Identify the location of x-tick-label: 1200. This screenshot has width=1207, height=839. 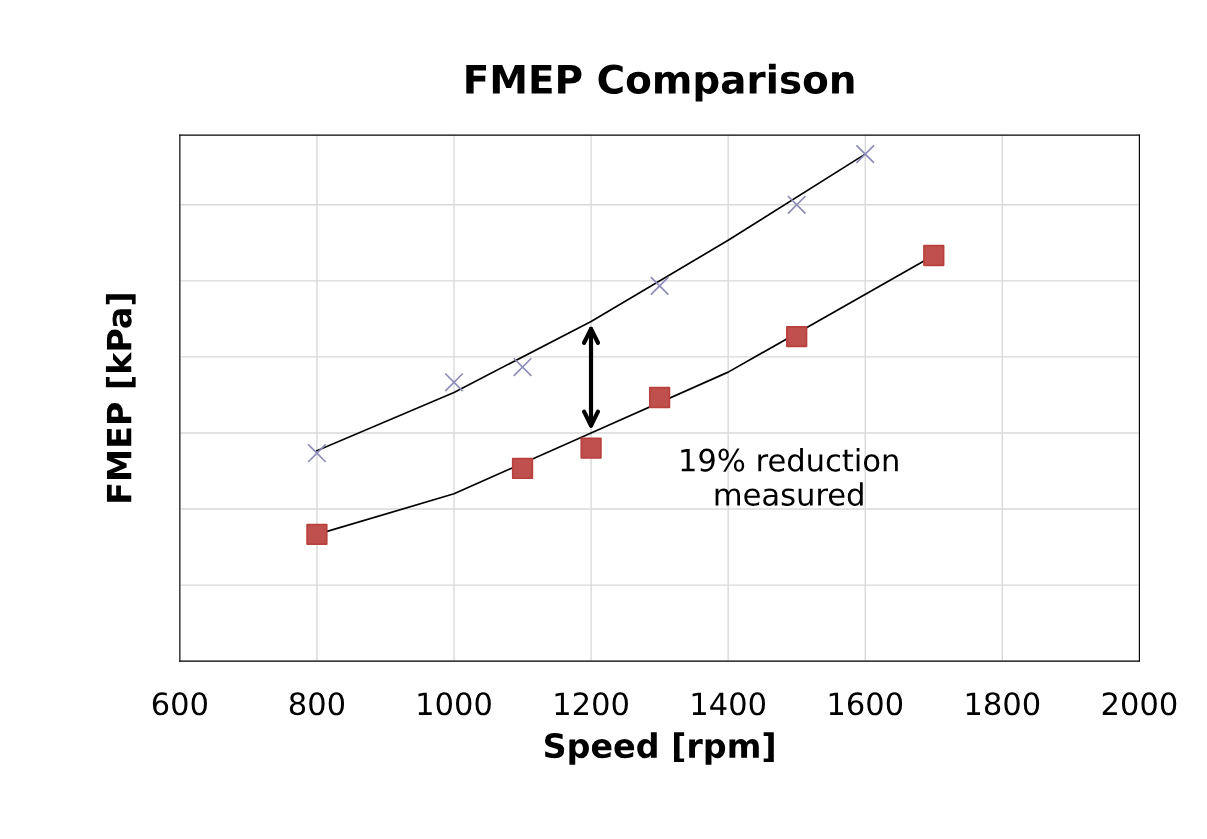
(591, 704).